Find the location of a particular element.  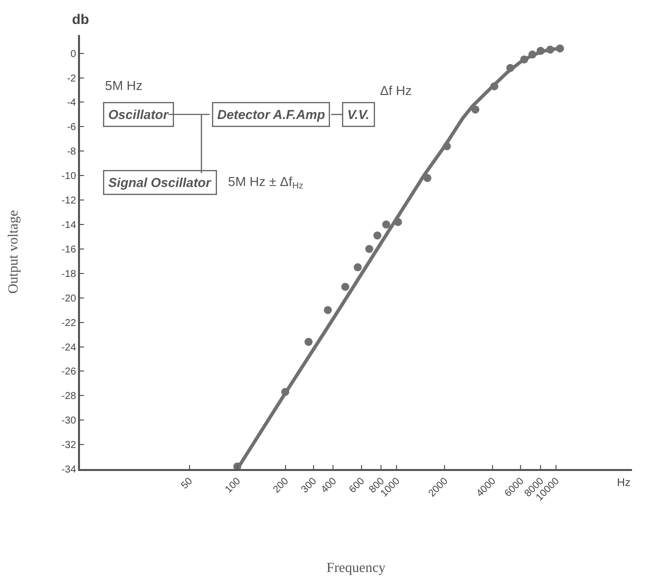

x-tick-label: 100 is located at coordinates (233, 486).